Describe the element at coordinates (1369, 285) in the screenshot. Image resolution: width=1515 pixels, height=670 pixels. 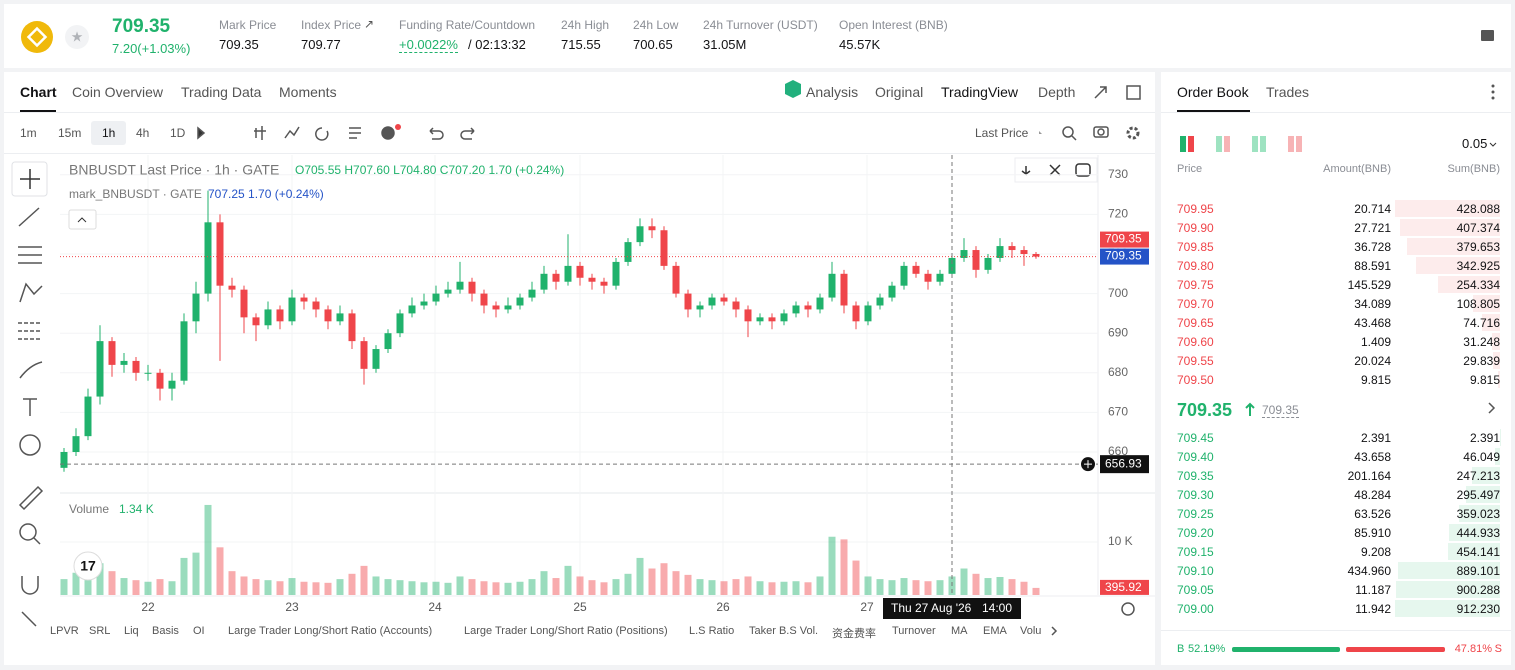
I see `ob-amount: 145.529` at that location.